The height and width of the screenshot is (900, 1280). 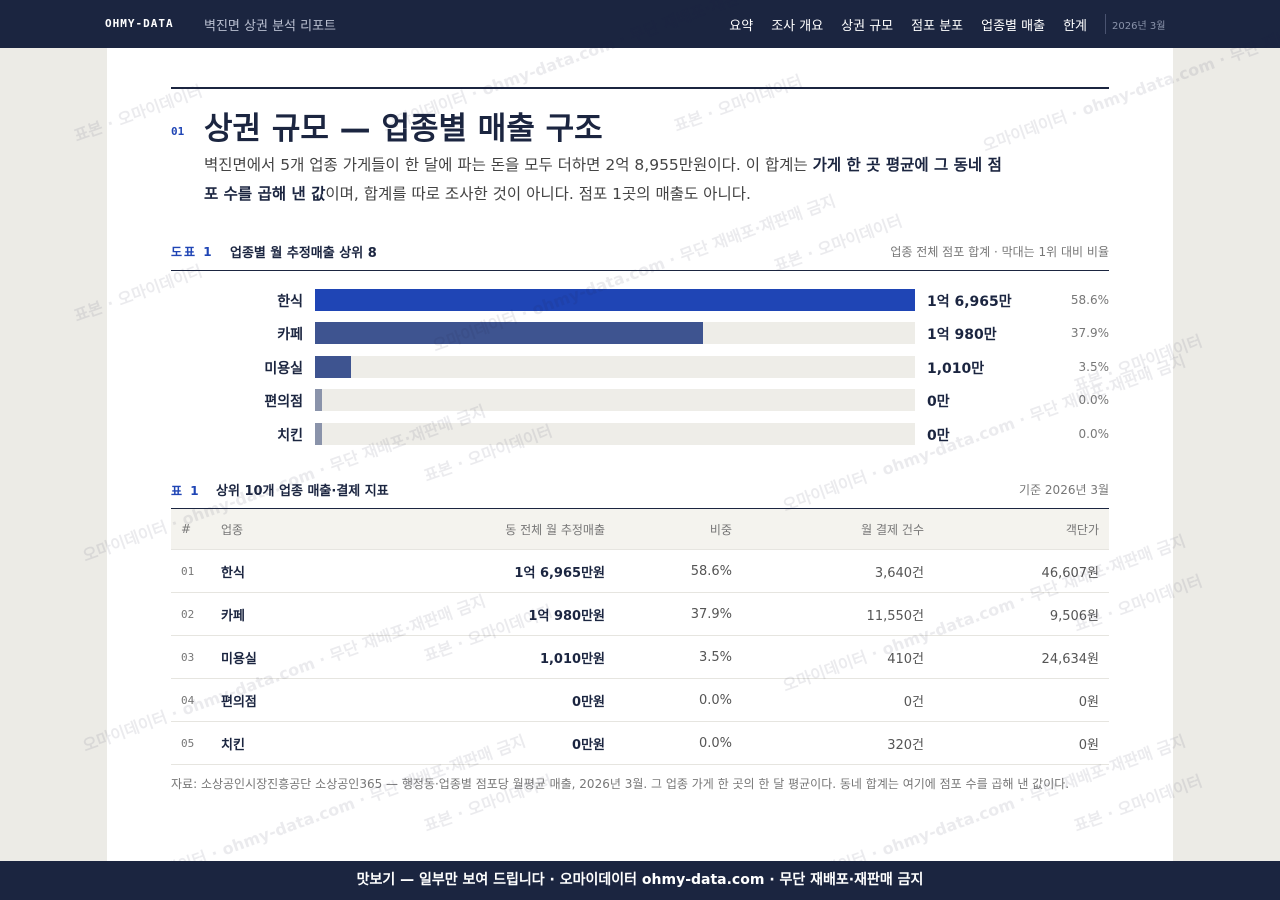 I want to click on table-cell: 24,634원, so click(x=1021, y=657).